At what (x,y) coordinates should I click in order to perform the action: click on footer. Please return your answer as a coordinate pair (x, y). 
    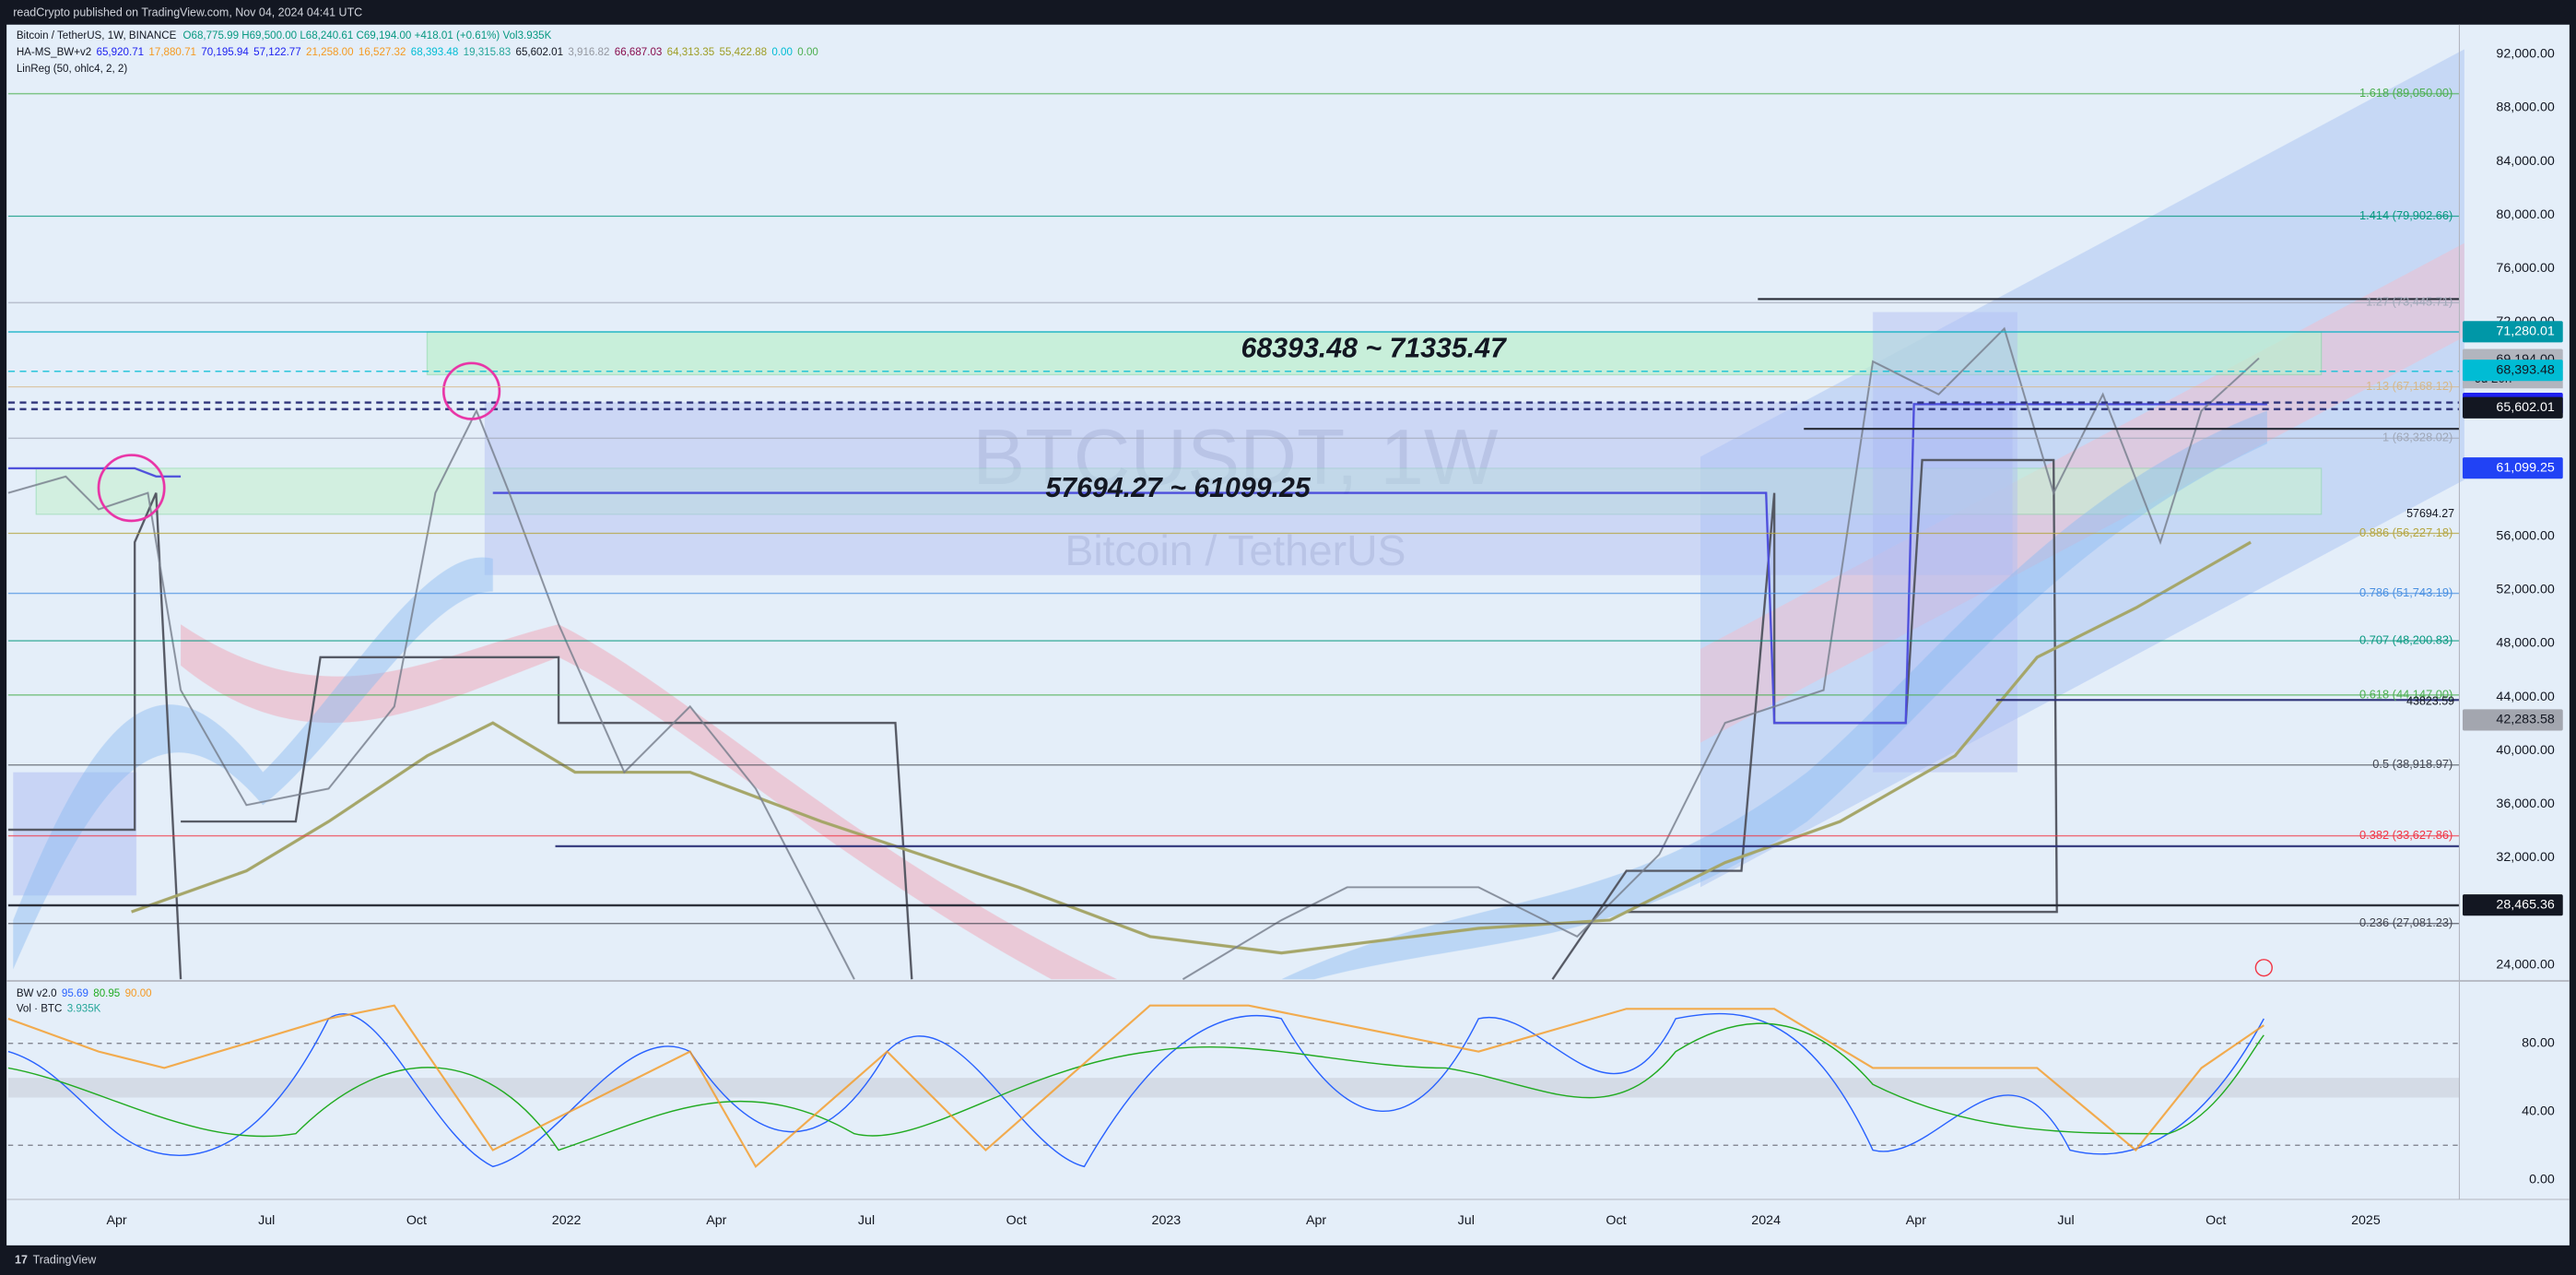
    Looking at the image, I should click on (1288, 1260).